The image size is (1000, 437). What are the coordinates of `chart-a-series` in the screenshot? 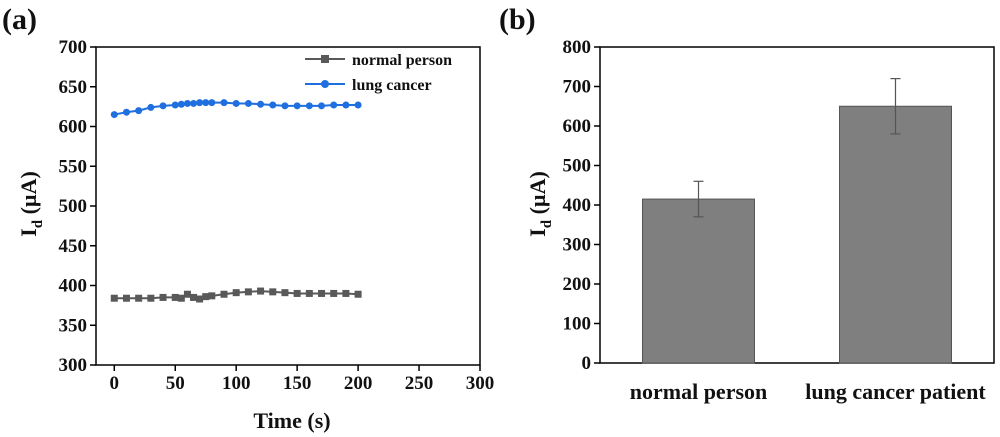 It's located at (236, 201).